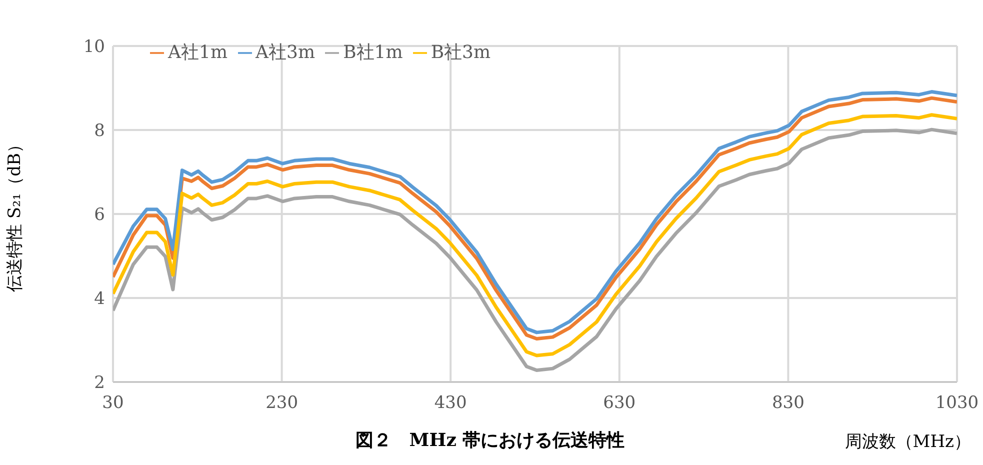 The height and width of the screenshot is (465, 983). What do you see at coordinates (788, 403) in the screenshot?
I see `x-tick-label: 830` at bounding box center [788, 403].